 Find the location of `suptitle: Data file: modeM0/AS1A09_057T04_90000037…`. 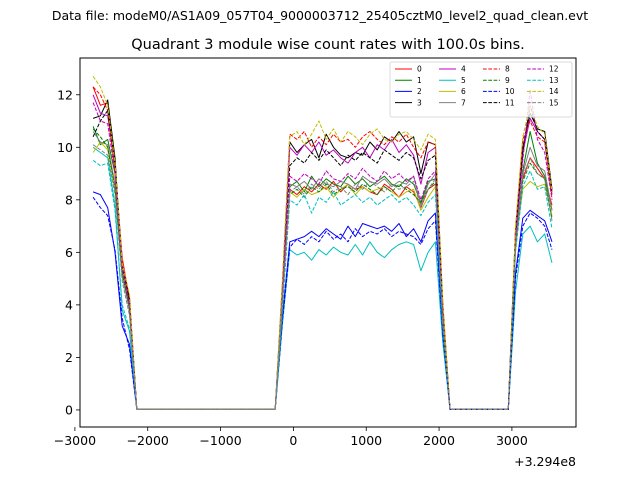

suptitle: Data file: modeM0/AS1A09_057T04_90000037… is located at coordinates (320, 15).